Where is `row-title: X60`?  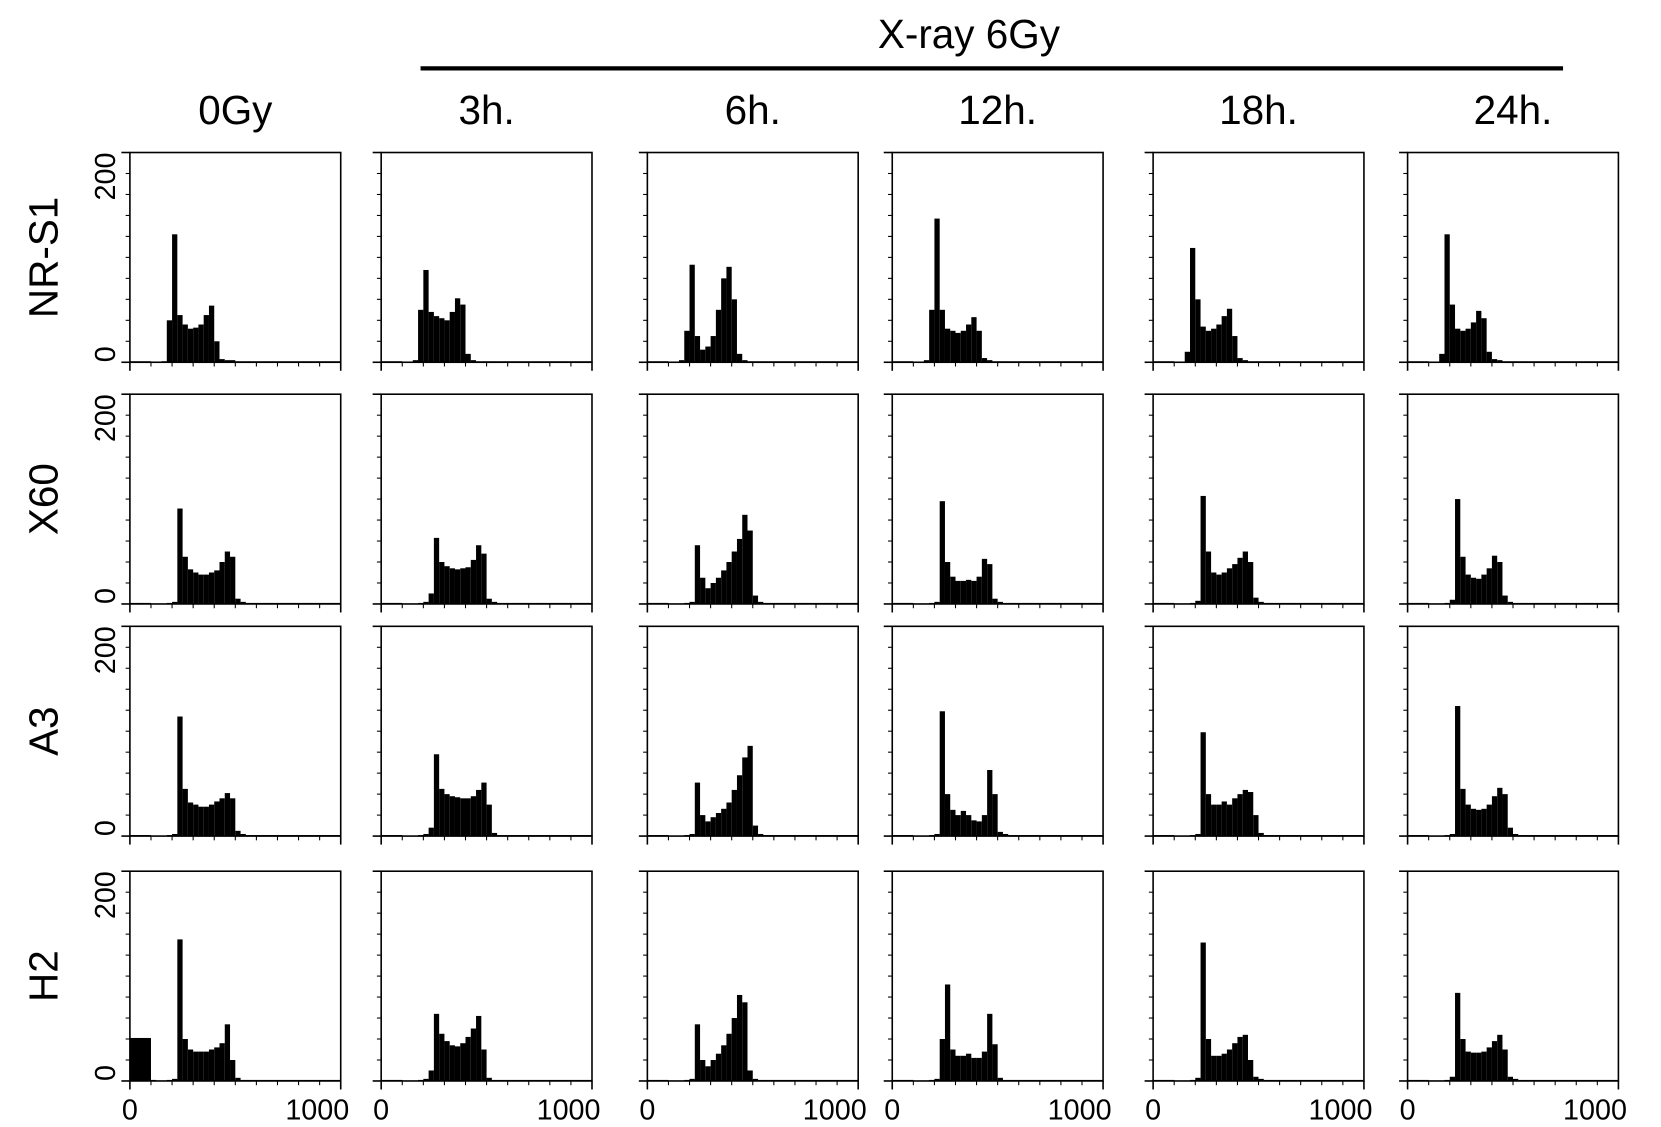
row-title: X60 is located at coordinates (43, 499).